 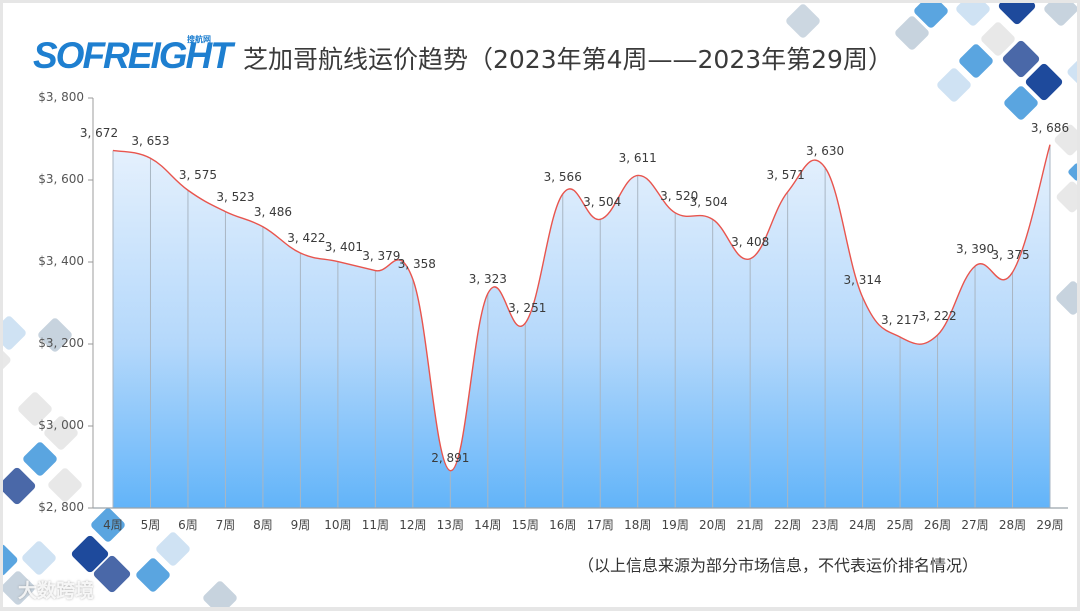 I want to click on chart-title: 芝加哥航线运价趋势（2023年第4周——2023年第29周）, so click(x=568, y=59).